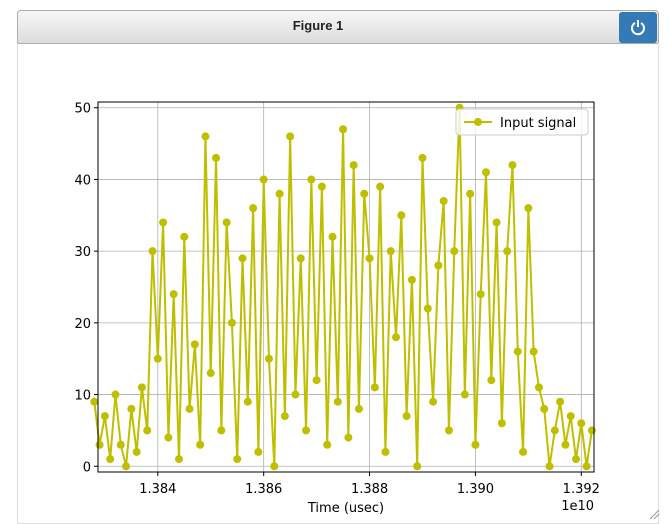 Image resolution: width=671 pixels, height=524 pixels. Describe the element at coordinates (577, 506) in the screenshot. I see `x-offset-label: 1e10` at that location.